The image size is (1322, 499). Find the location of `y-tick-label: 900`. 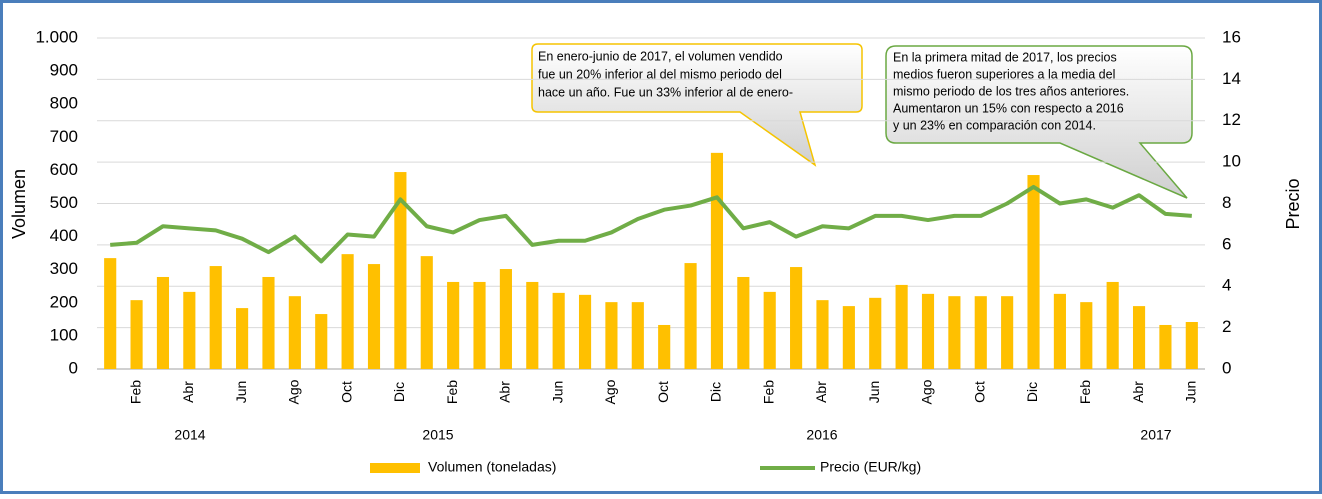

y-tick-label: 900 is located at coordinates (64, 70).